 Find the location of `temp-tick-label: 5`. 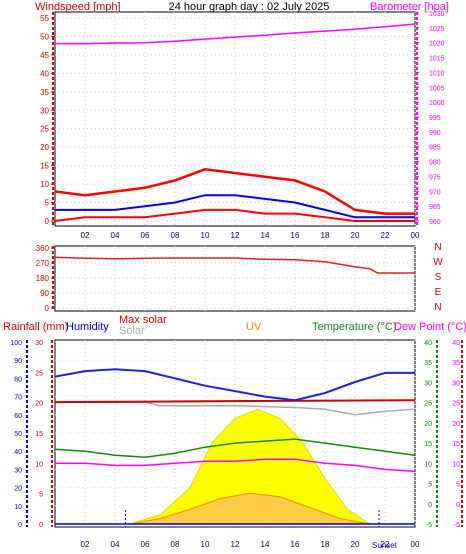

temp-tick-label: 5 is located at coordinates (430, 485).